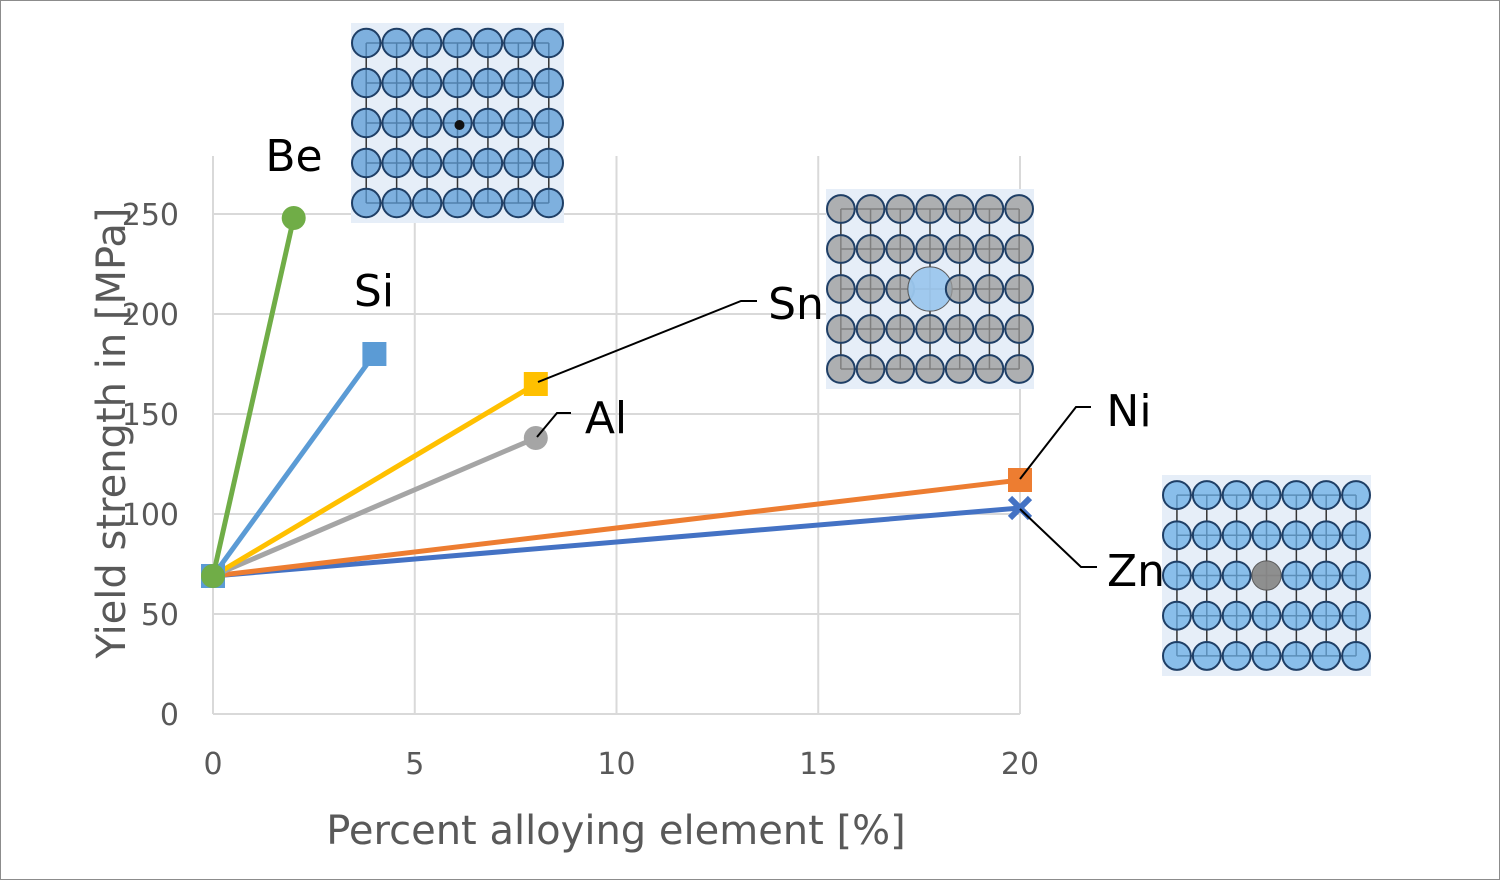  I want to click on y-tick-label: 200, so click(150, 315).